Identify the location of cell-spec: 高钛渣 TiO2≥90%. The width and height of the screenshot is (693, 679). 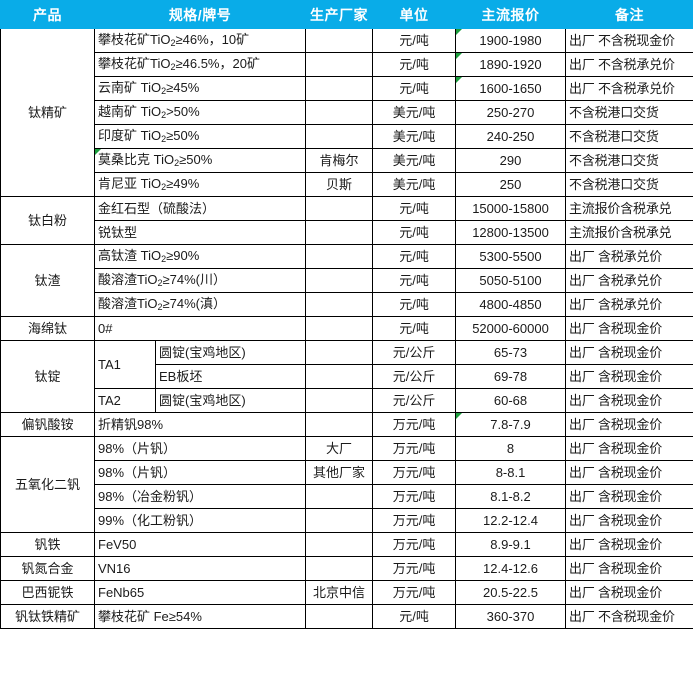
(200, 256).